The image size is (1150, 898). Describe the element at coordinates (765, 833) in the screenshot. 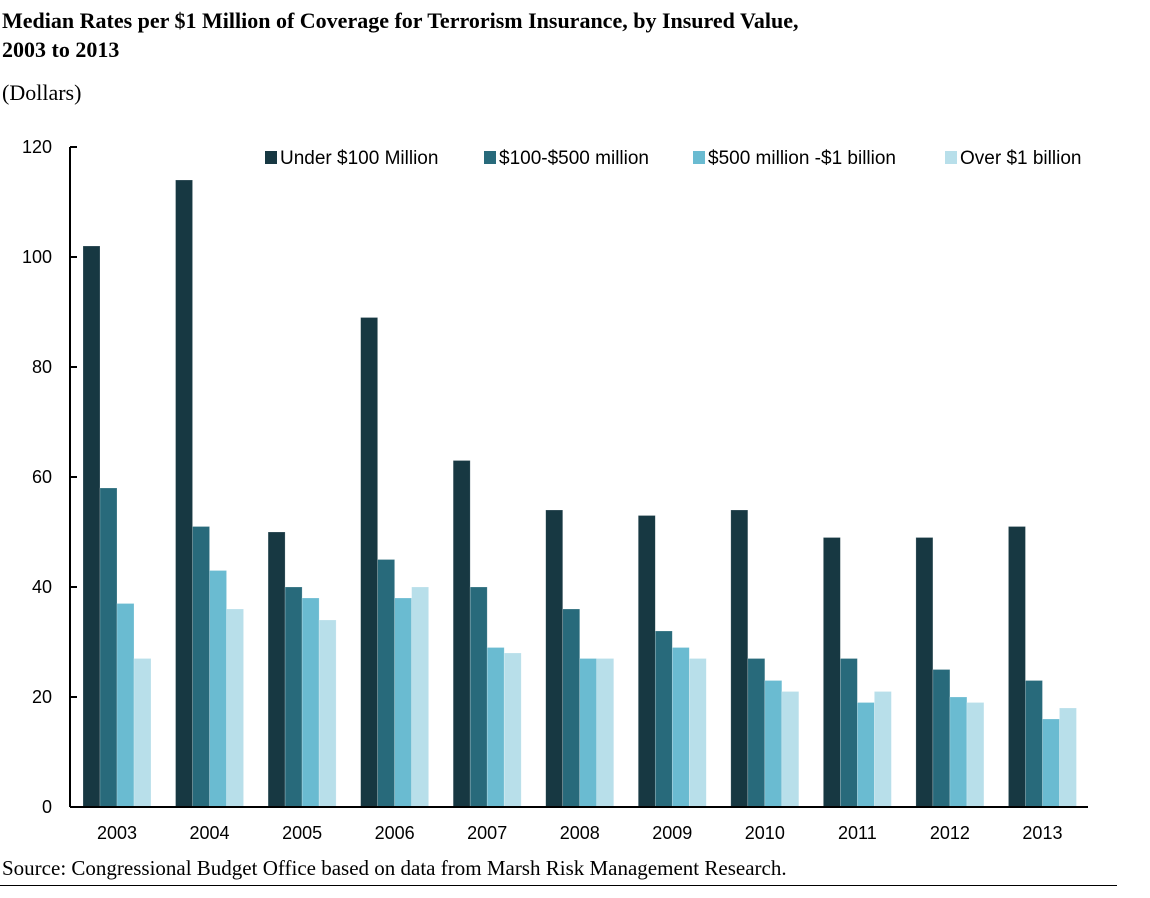

I see `x-tick-label: 2010` at that location.